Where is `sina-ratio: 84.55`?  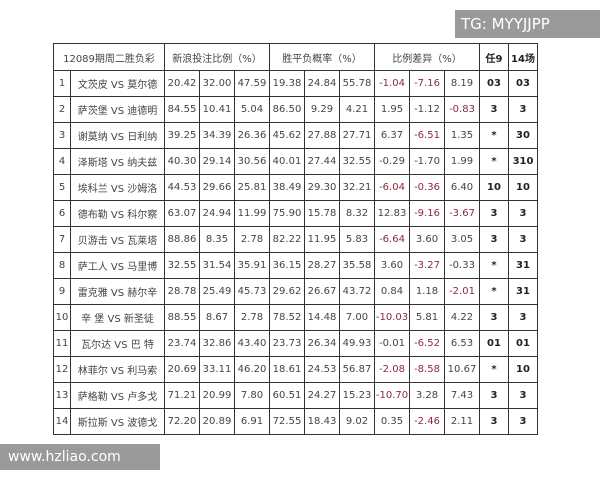
sina-ratio: 84.55 is located at coordinates (182, 109).